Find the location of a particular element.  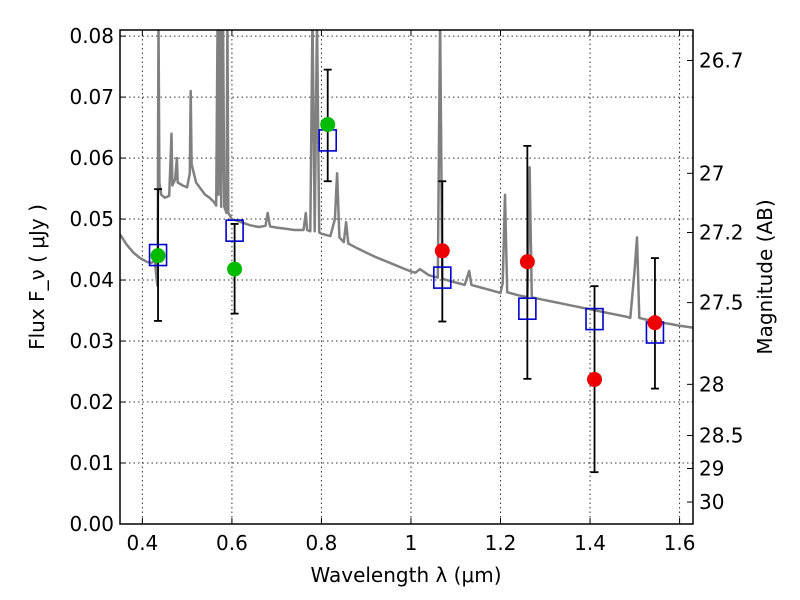

magnitude-tick-label: 27 is located at coordinates (711, 173).